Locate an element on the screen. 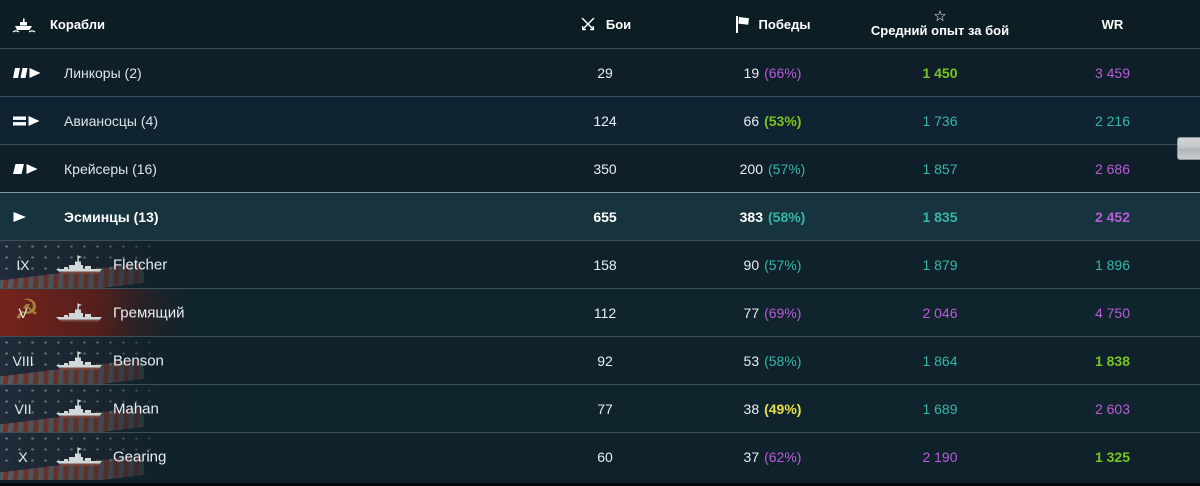 The height and width of the screenshot is (486, 1200). xp-column-header: ☆ Средний опыт за бой is located at coordinates (940, 24).